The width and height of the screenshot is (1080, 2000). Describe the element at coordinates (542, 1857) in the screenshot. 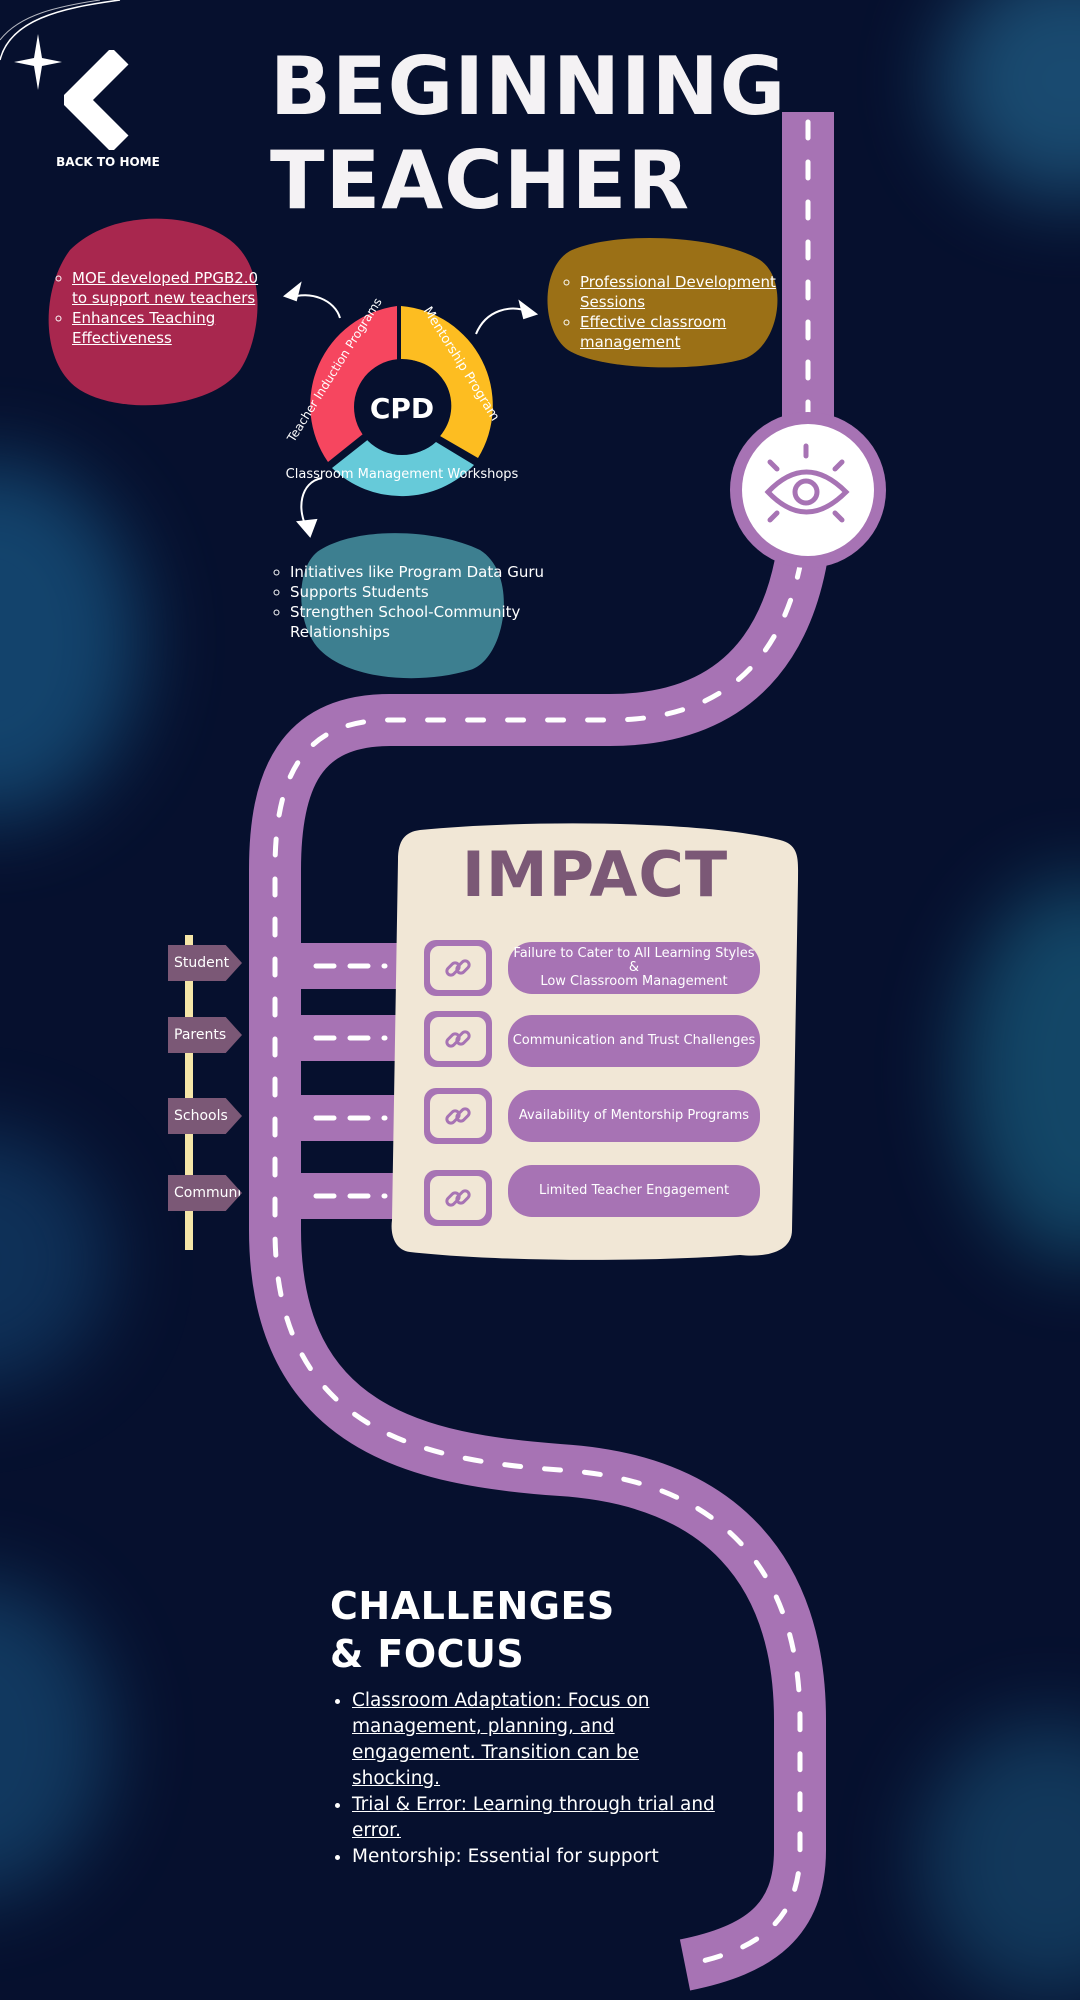

I see `list-item: Mentorship: Essential for support` at that location.